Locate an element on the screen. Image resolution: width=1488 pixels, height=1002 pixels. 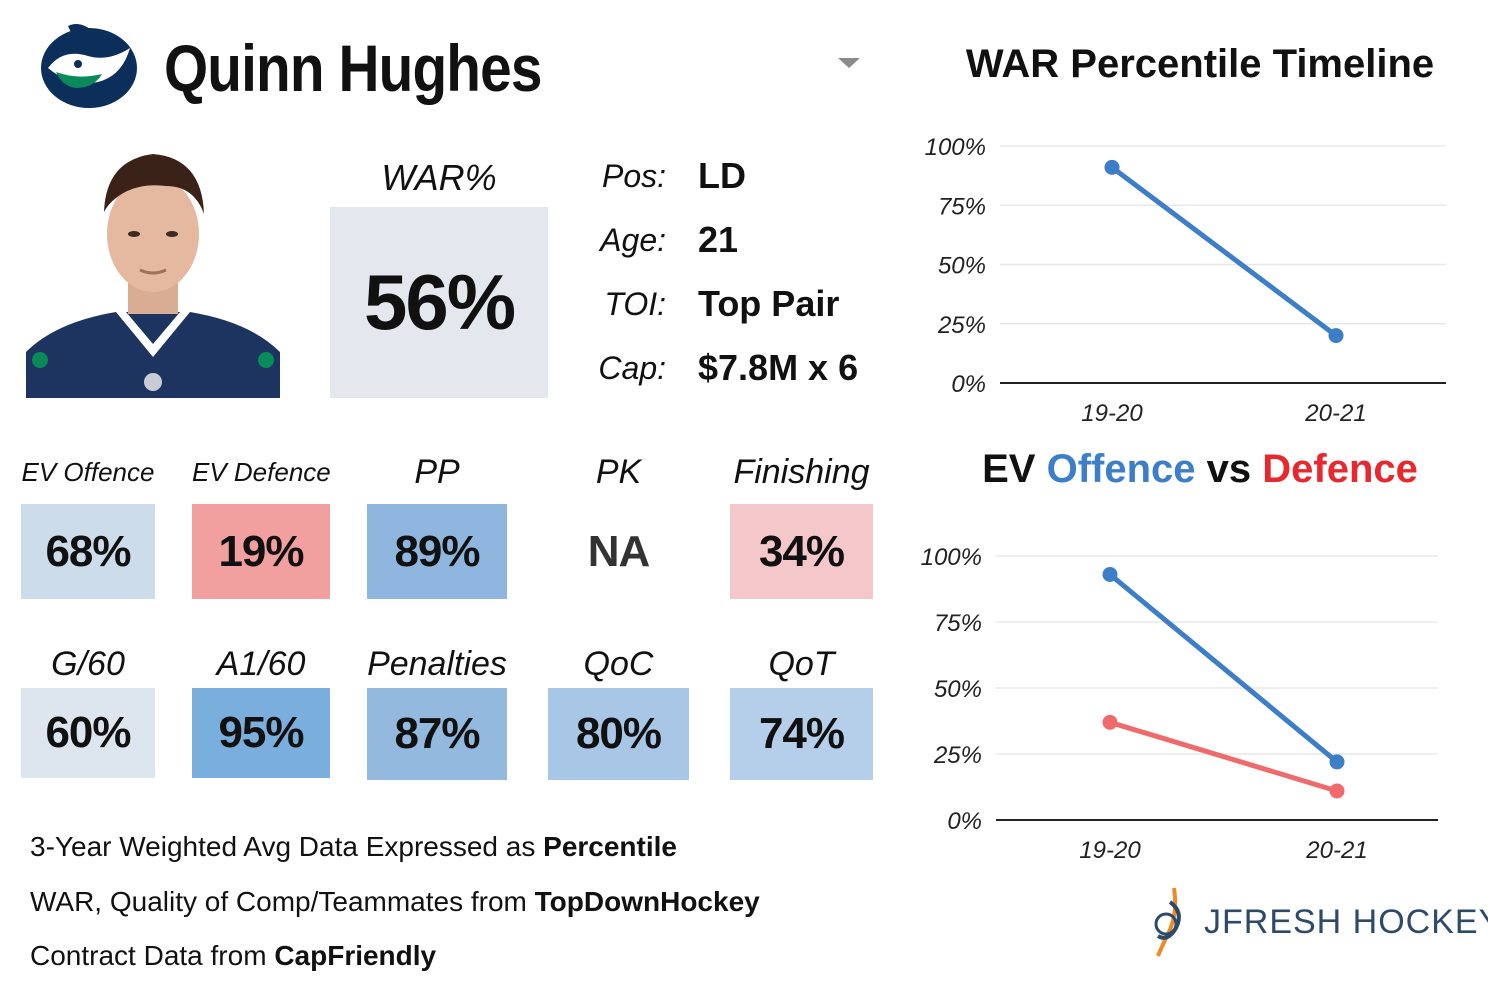
player-photo is located at coordinates (153, 270).